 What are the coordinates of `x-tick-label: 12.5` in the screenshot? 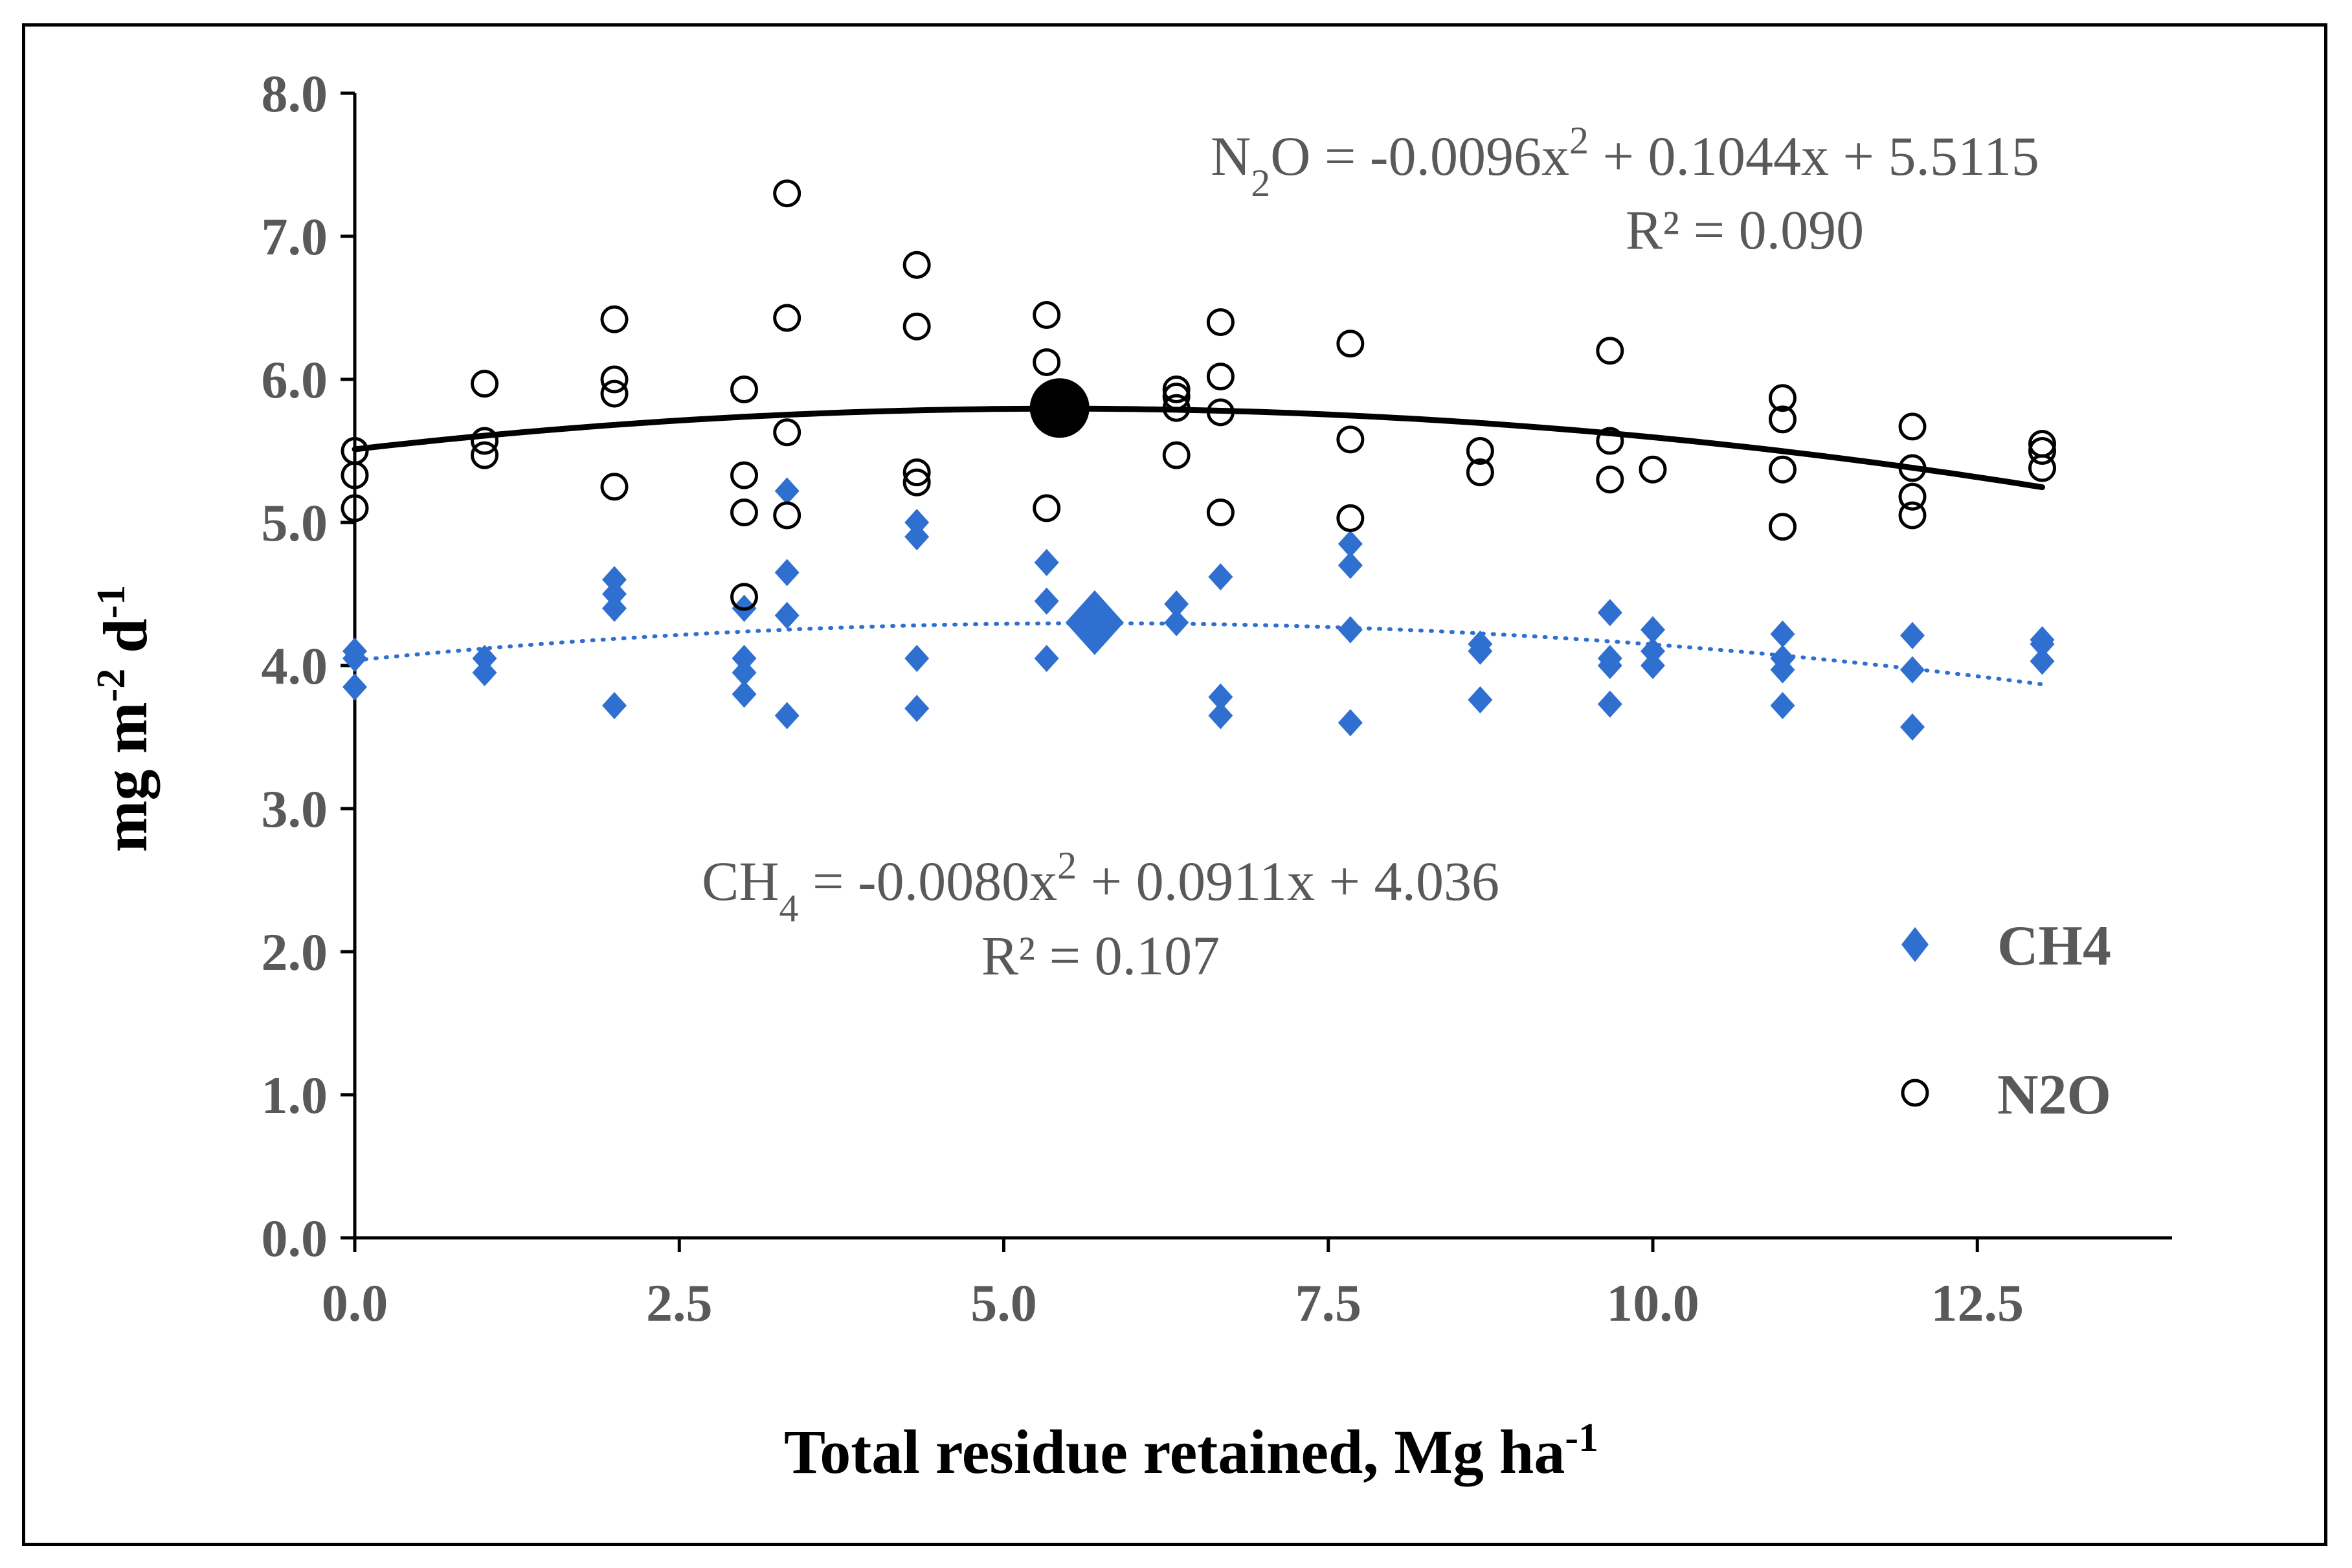 It's located at (1977, 1302).